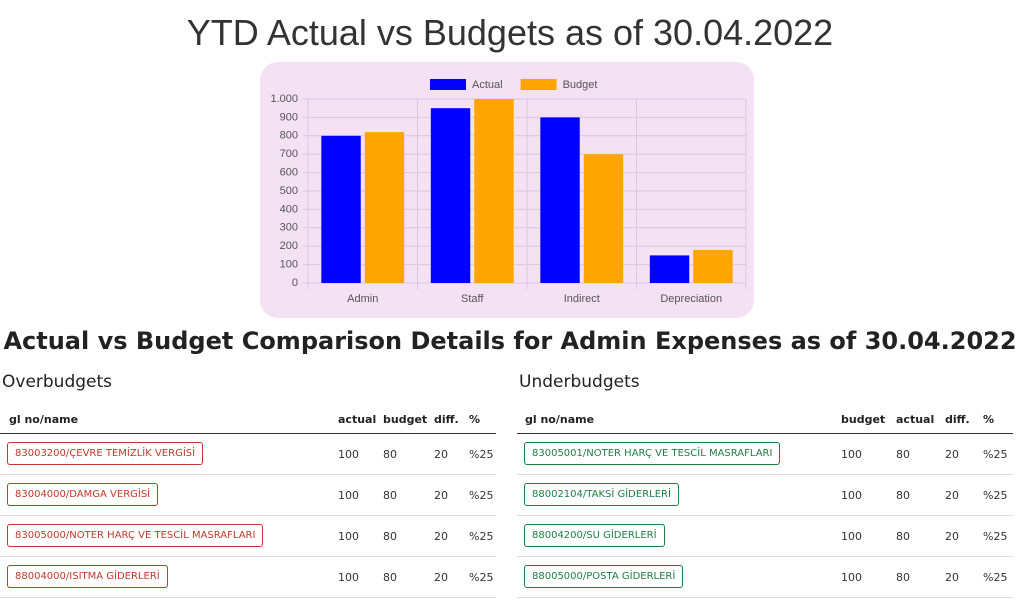  I want to click on gl-button: 83004000/DAMGA VERGİSİ, so click(83, 494).